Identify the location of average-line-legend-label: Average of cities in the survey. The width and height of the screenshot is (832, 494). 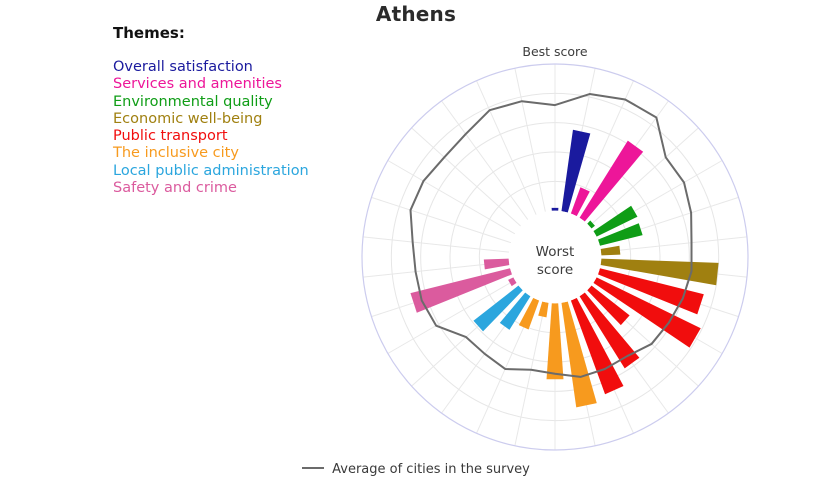
(431, 469).